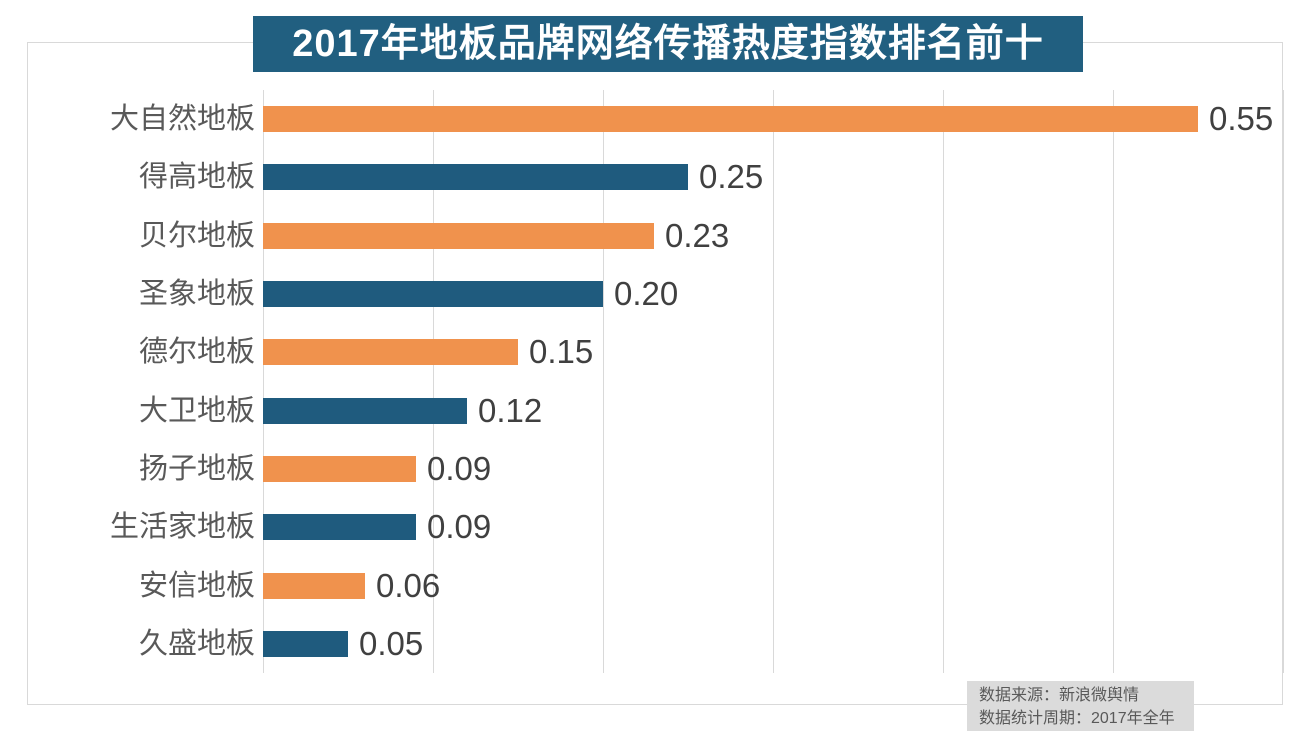  I want to click on category-label: 生活家地板, so click(182, 527).